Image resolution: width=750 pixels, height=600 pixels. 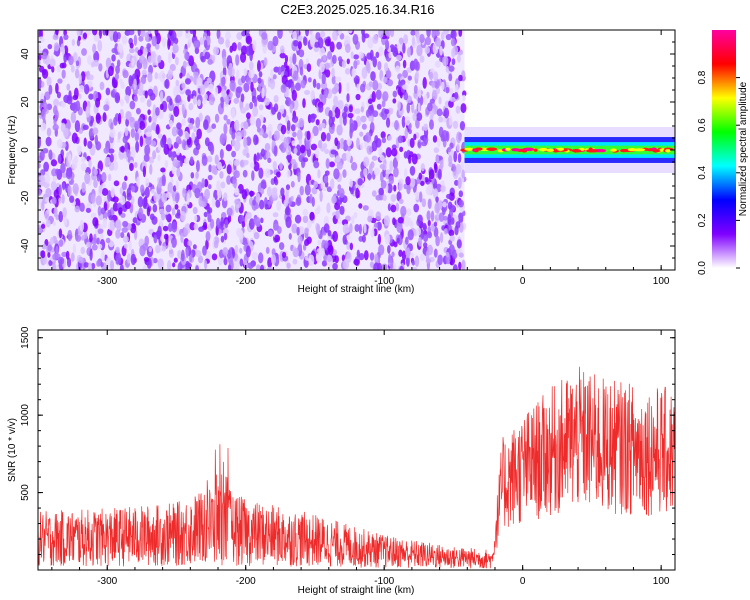 What do you see at coordinates (107, 581) in the screenshot?
I see `x-tick-label: -300` at bounding box center [107, 581].